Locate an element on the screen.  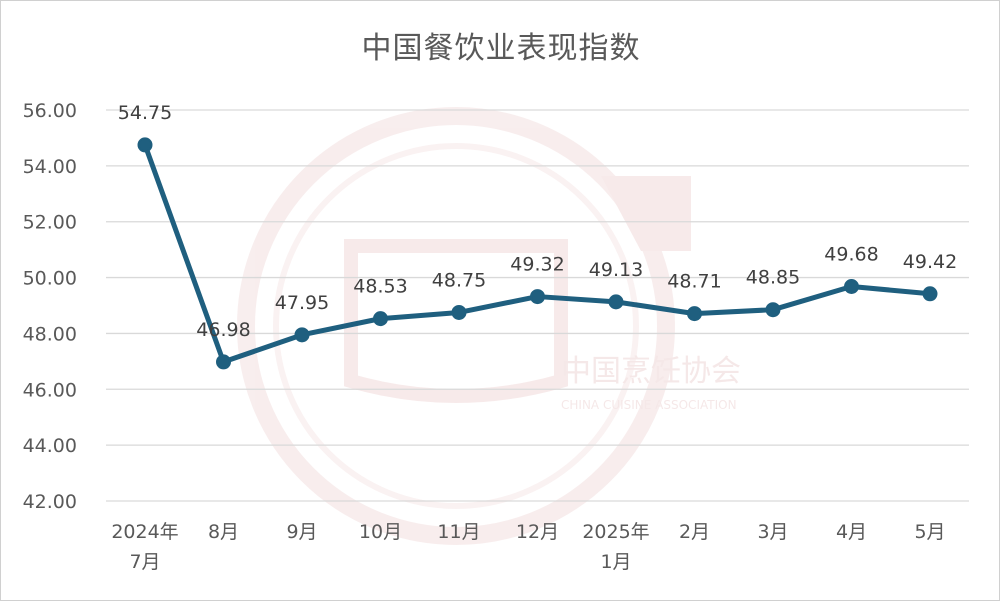
watermark-name: 中国烹饪协会 is located at coordinates (651, 371).